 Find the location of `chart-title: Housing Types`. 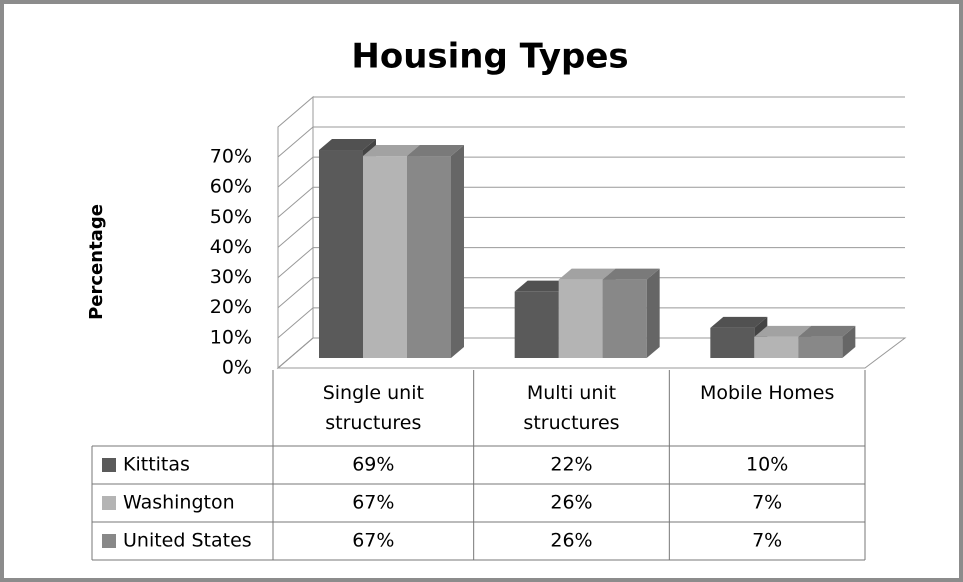

chart-title: Housing Types is located at coordinates (489, 57).